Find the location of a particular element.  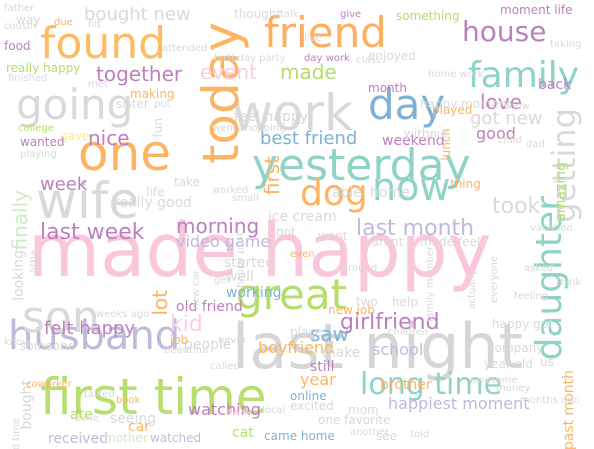

cloud-word: back is located at coordinates (555, 85).